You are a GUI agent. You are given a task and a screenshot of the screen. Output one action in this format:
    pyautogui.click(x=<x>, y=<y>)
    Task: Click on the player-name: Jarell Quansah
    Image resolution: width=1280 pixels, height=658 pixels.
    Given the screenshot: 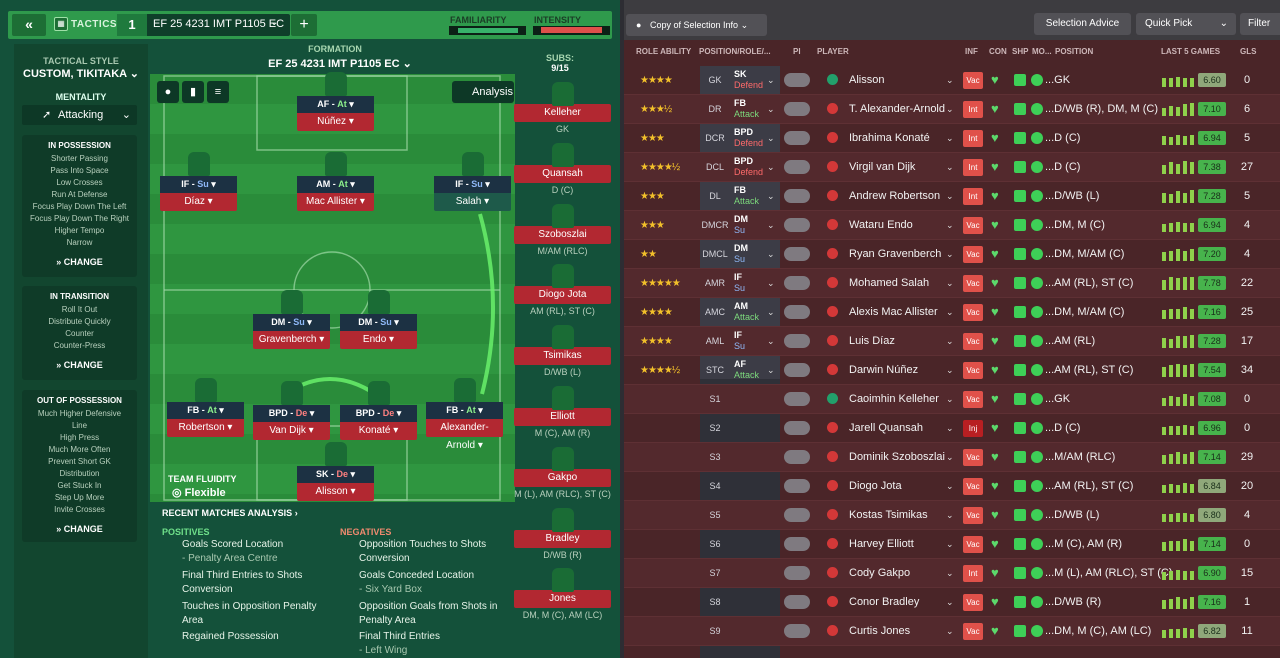 What is the action you would take?
    pyautogui.click(x=886, y=428)
    